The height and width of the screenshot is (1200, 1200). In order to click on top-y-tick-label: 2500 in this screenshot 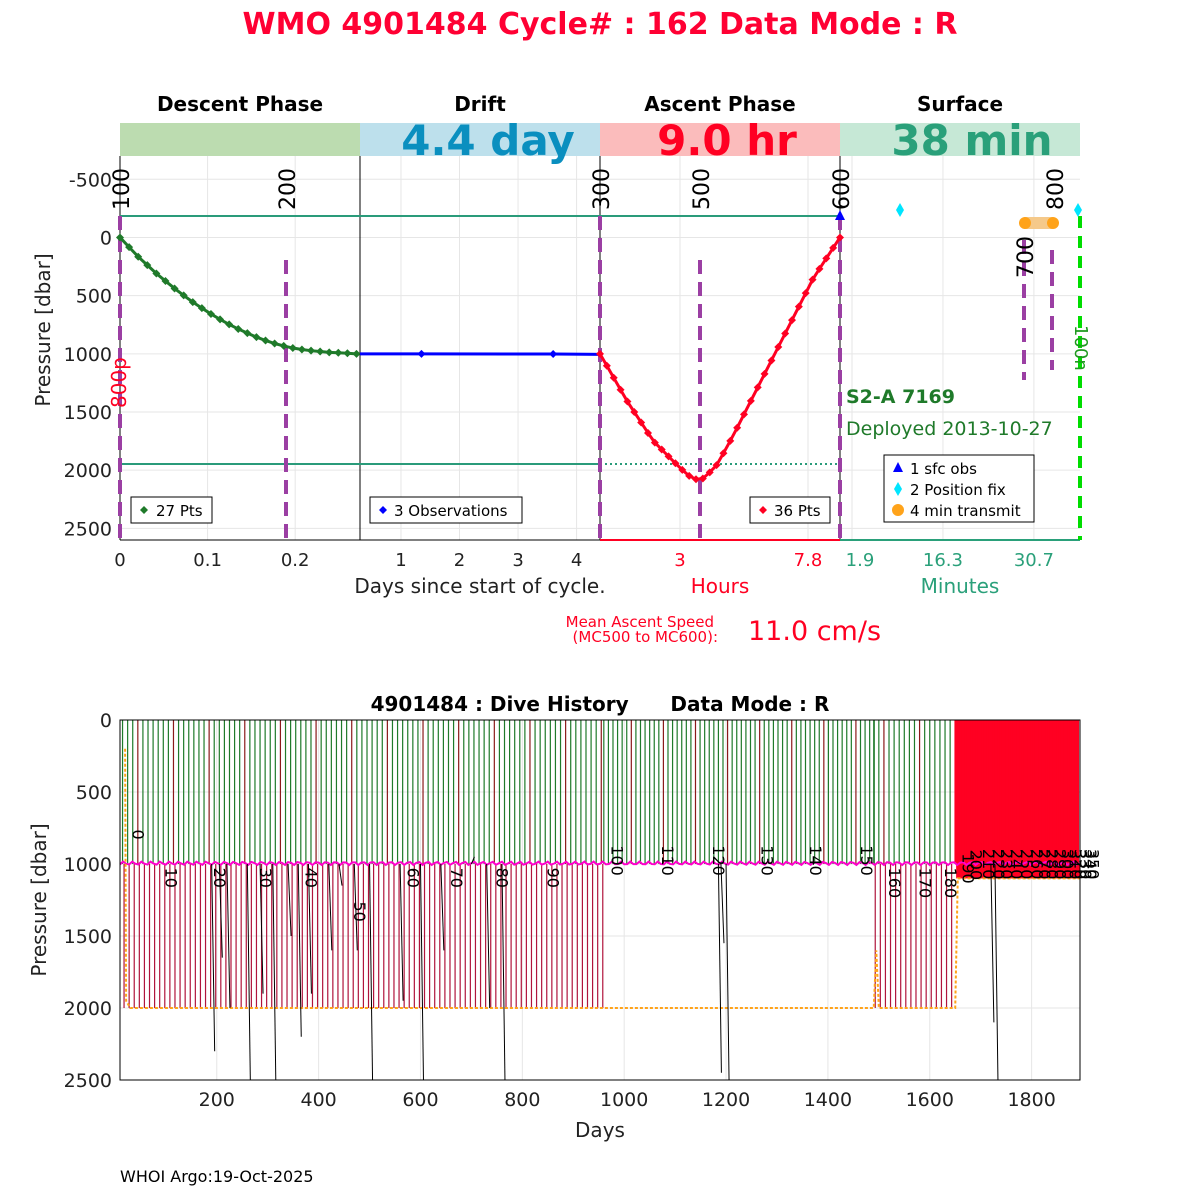, I will do `click(88, 529)`.